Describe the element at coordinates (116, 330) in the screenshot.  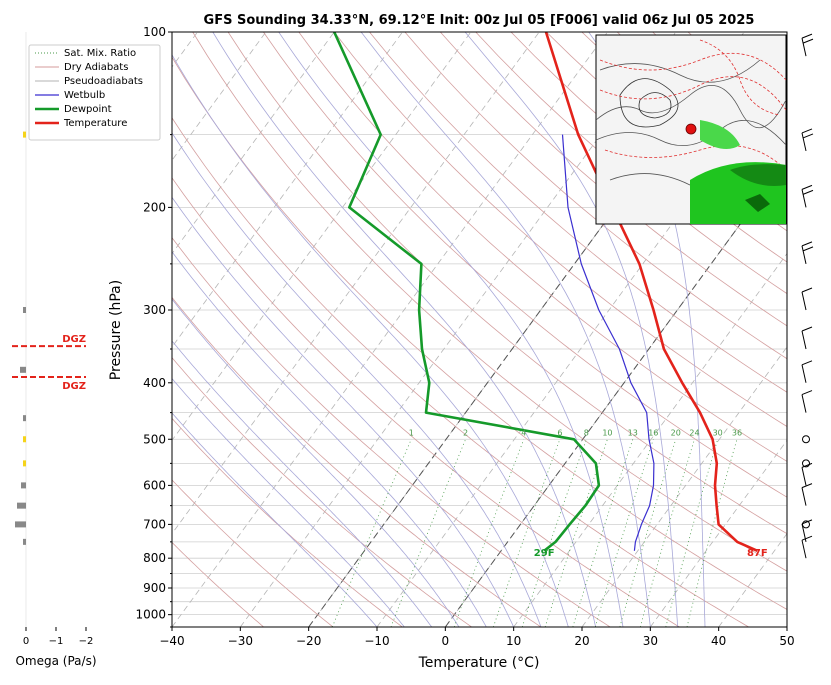
I see `y-axis-label: Pressure (hPa)` at that location.